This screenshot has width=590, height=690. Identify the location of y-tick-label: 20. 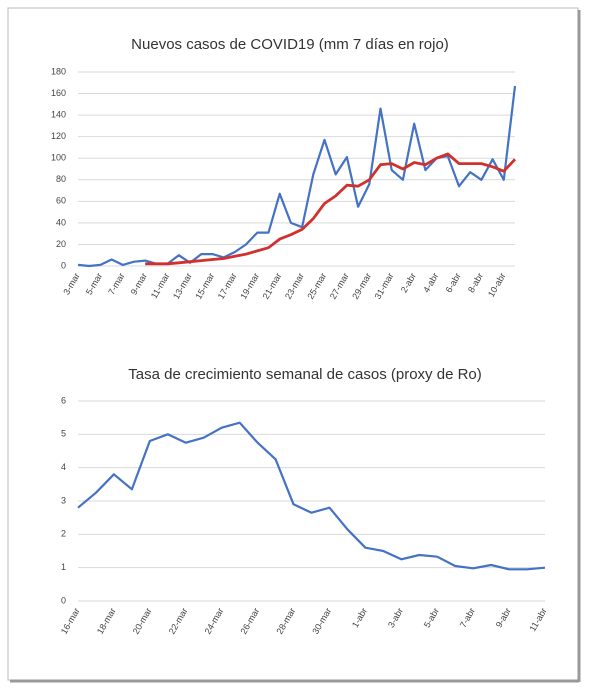
(61, 244).